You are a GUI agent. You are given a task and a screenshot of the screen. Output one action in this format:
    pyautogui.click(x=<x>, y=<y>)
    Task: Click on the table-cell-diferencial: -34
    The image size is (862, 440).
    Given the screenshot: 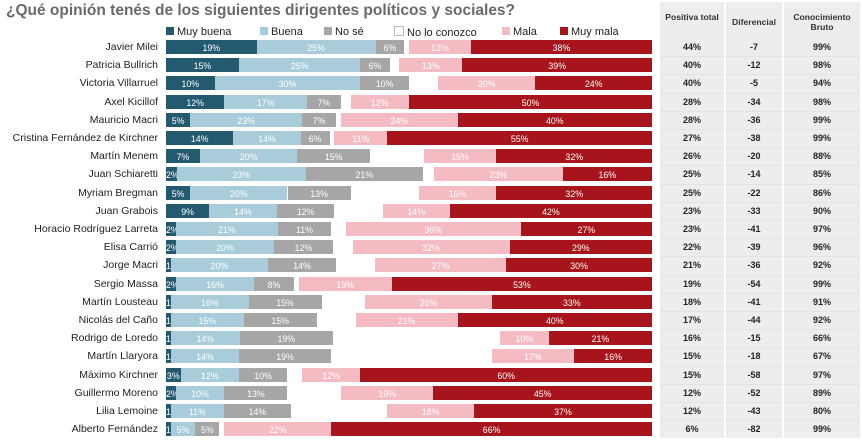 What is the action you would take?
    pyautogui.click(x=754, y=101)
    